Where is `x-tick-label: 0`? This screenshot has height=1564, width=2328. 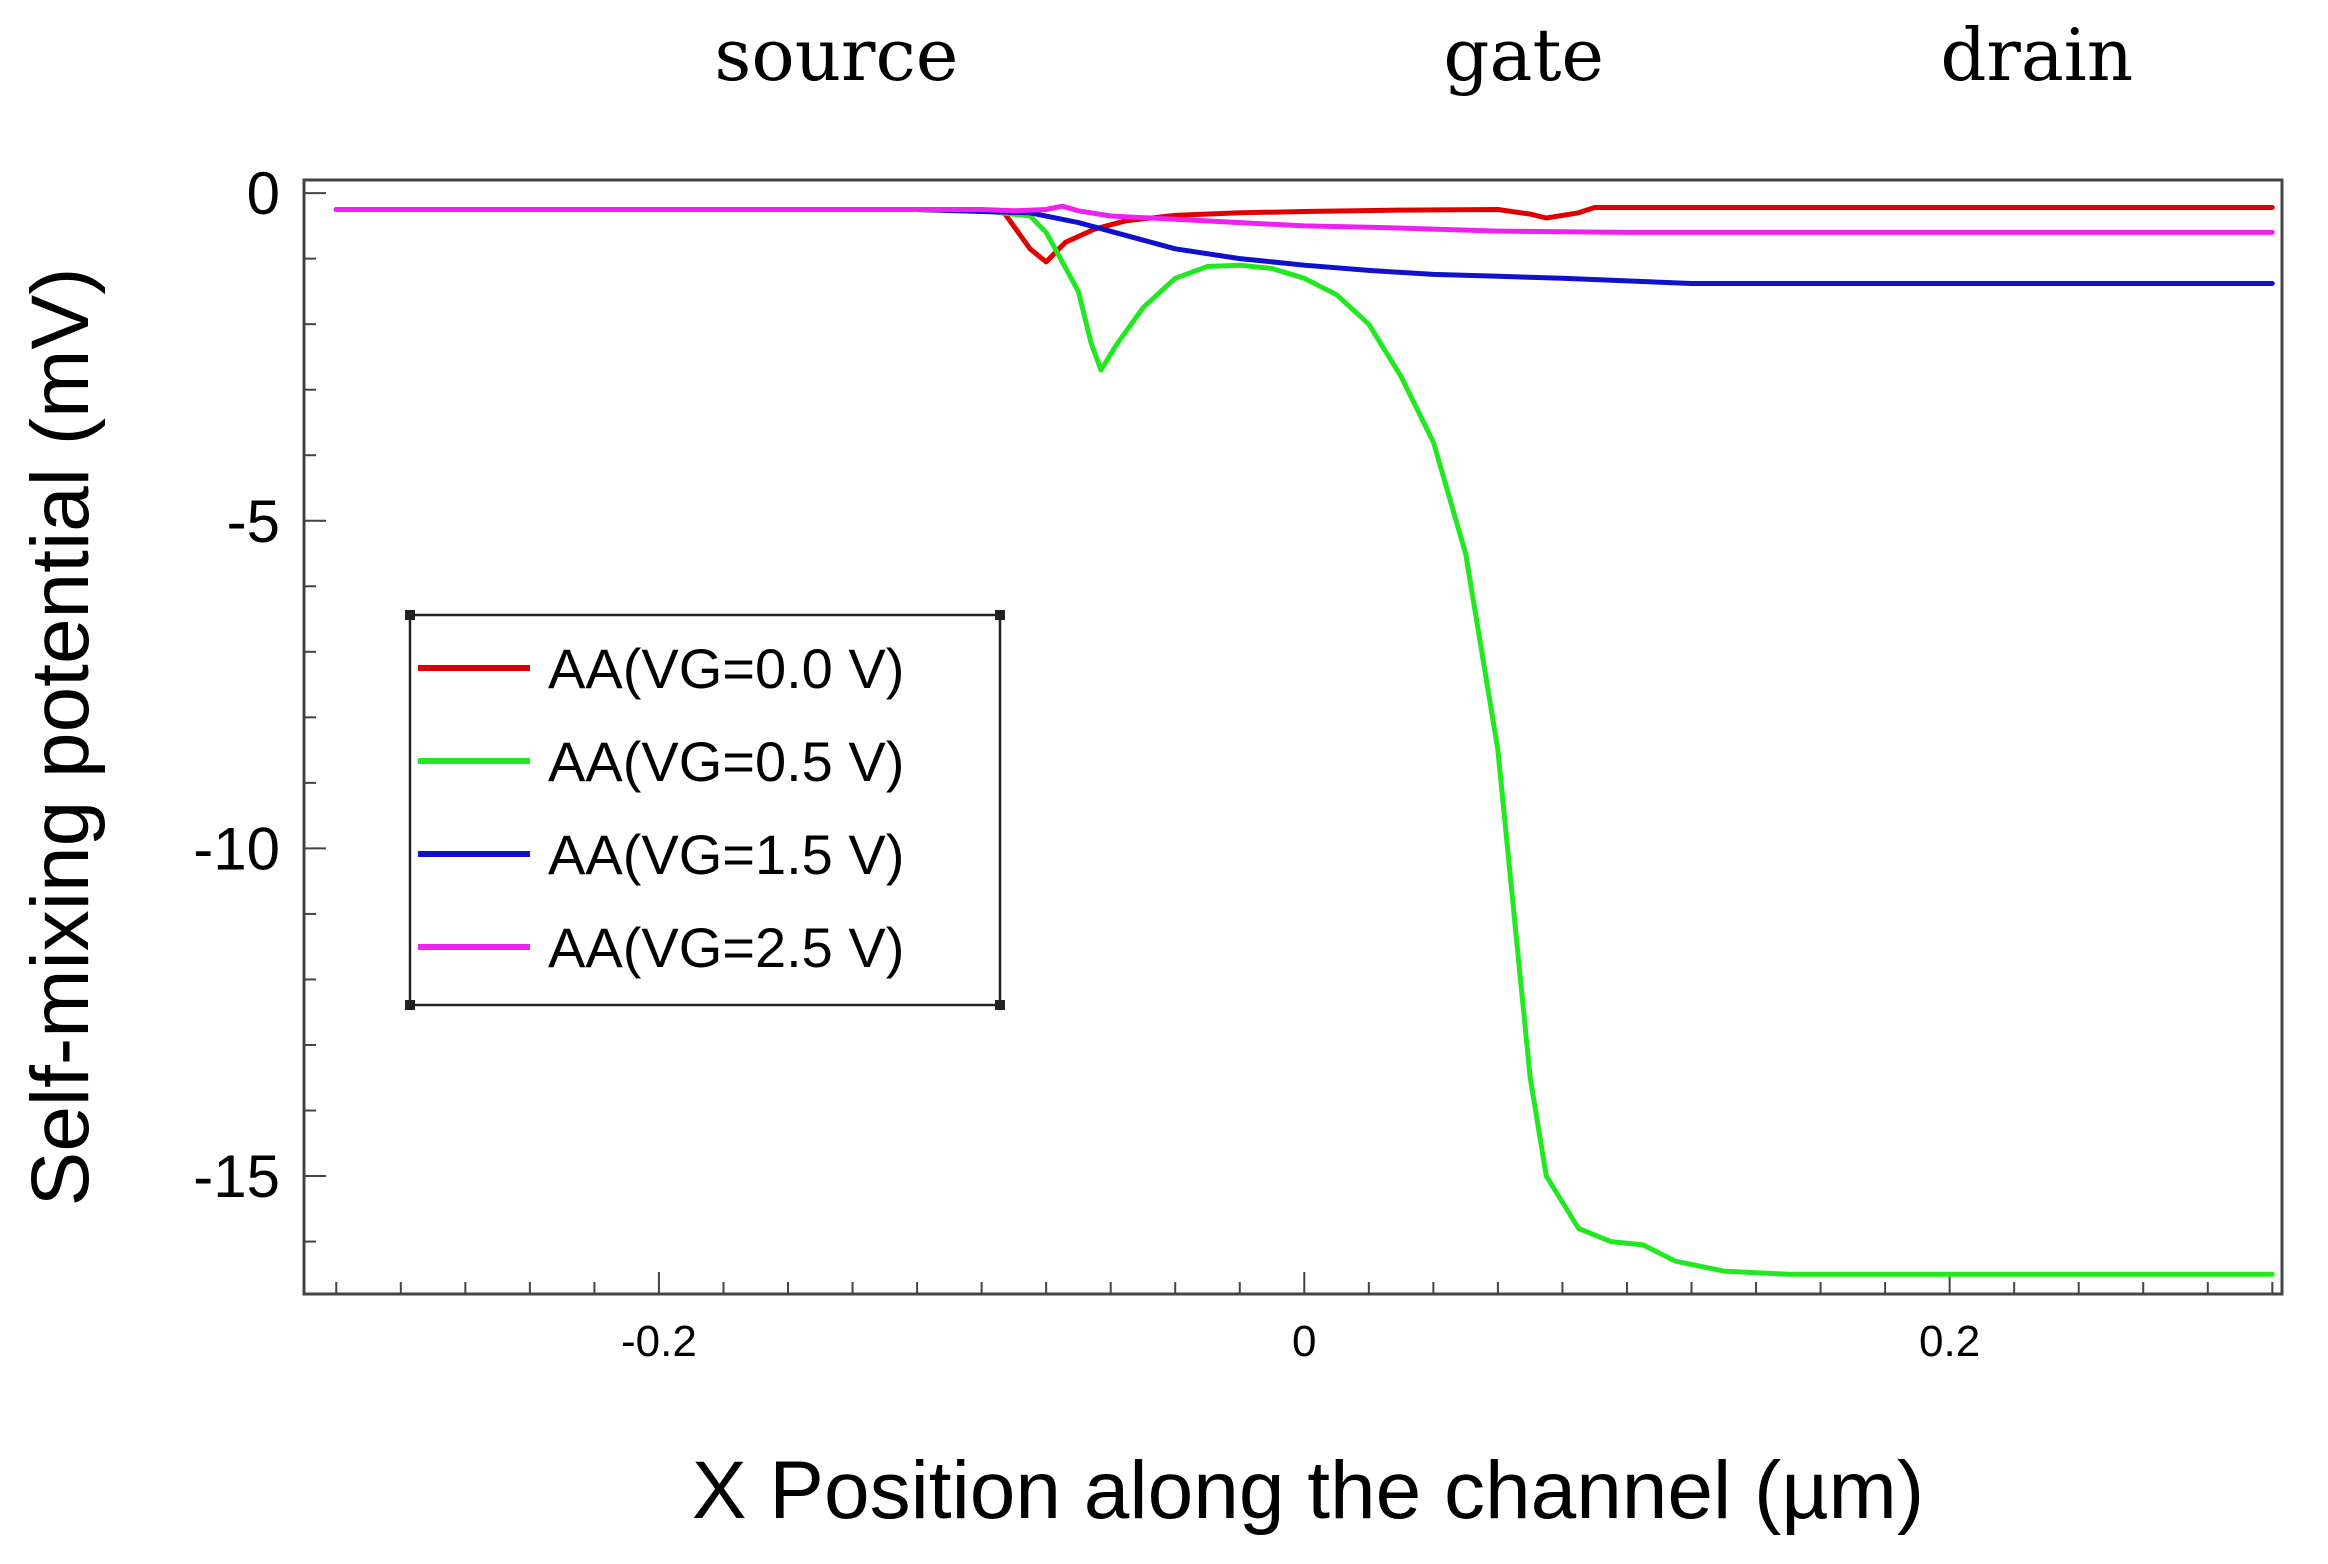
x-tick-label: 0 is located at coordinates (1304, 1341).